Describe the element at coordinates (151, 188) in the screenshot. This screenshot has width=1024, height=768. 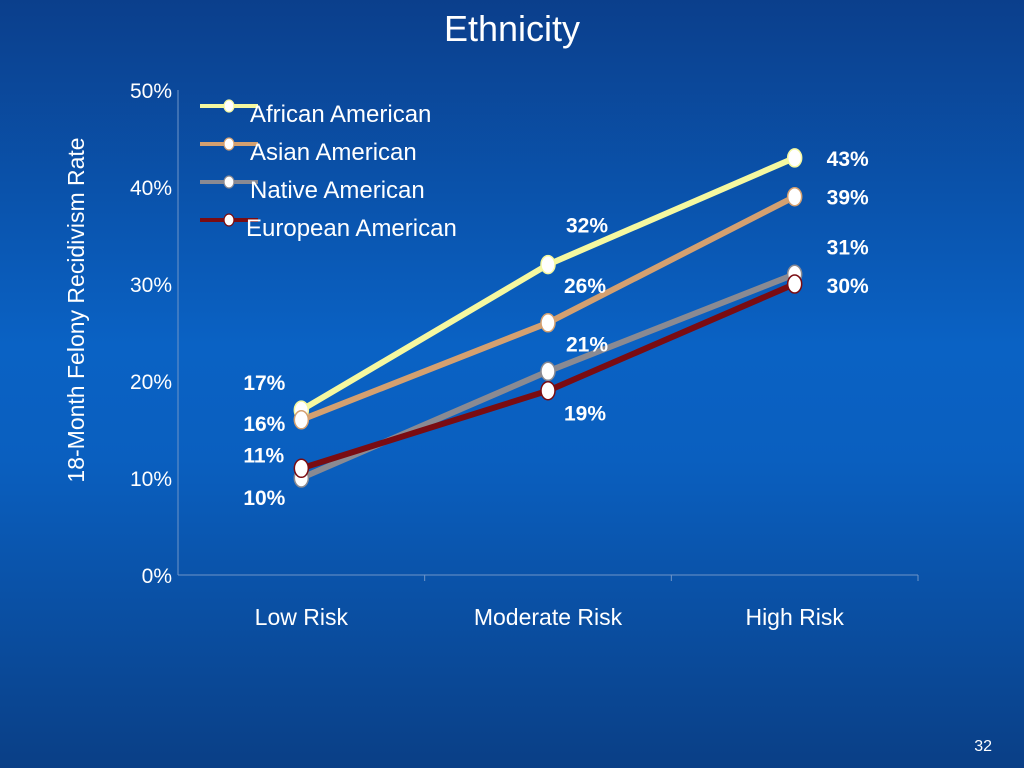
I see `y-tick-label: 40%` at that location.